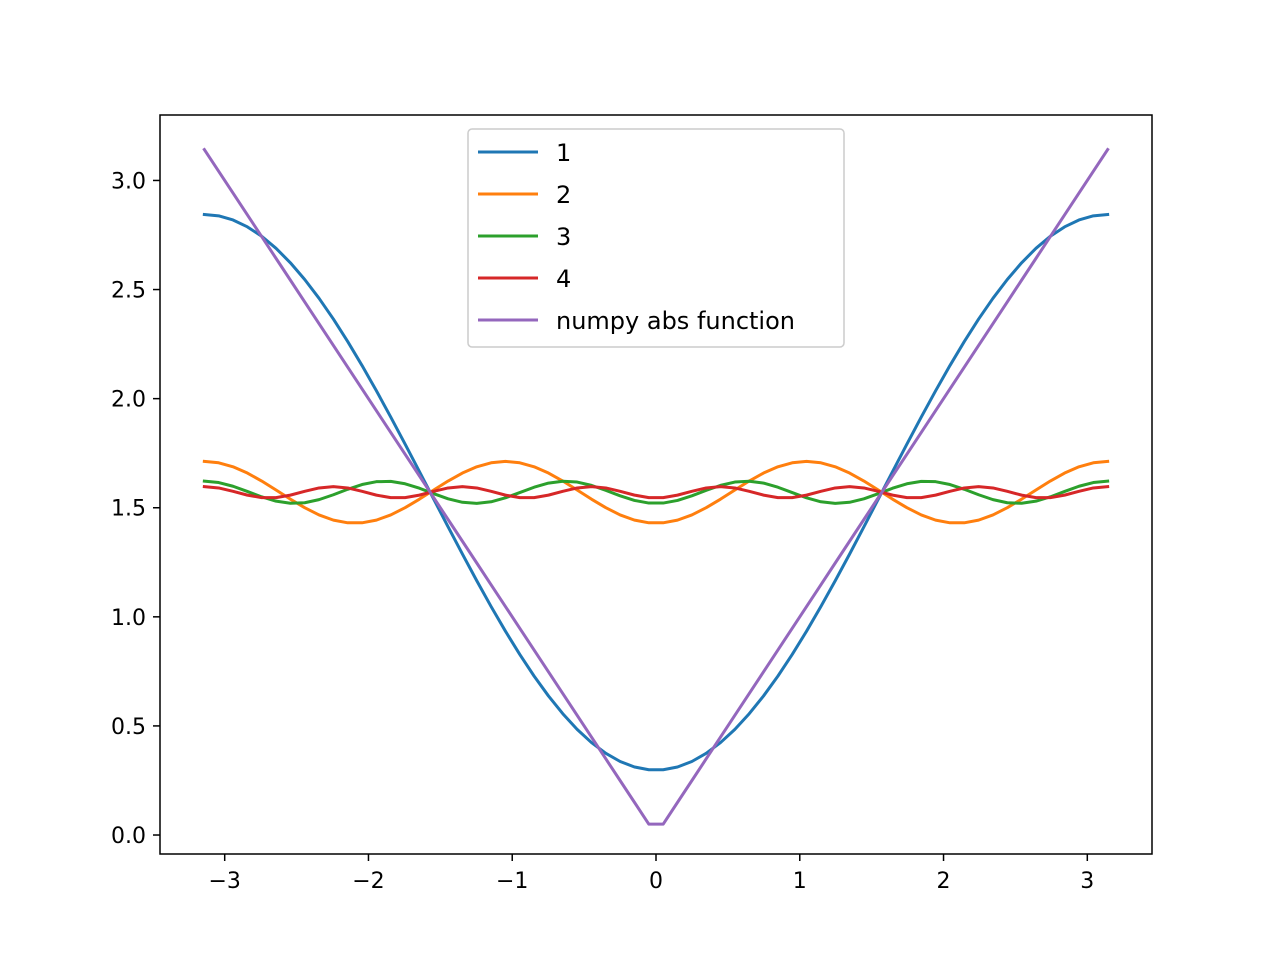 The image size is (1280, 960). Describe the element at coordinates (128, 400) in the screenshot. I see `y-tick-label: 2.0` at that location.